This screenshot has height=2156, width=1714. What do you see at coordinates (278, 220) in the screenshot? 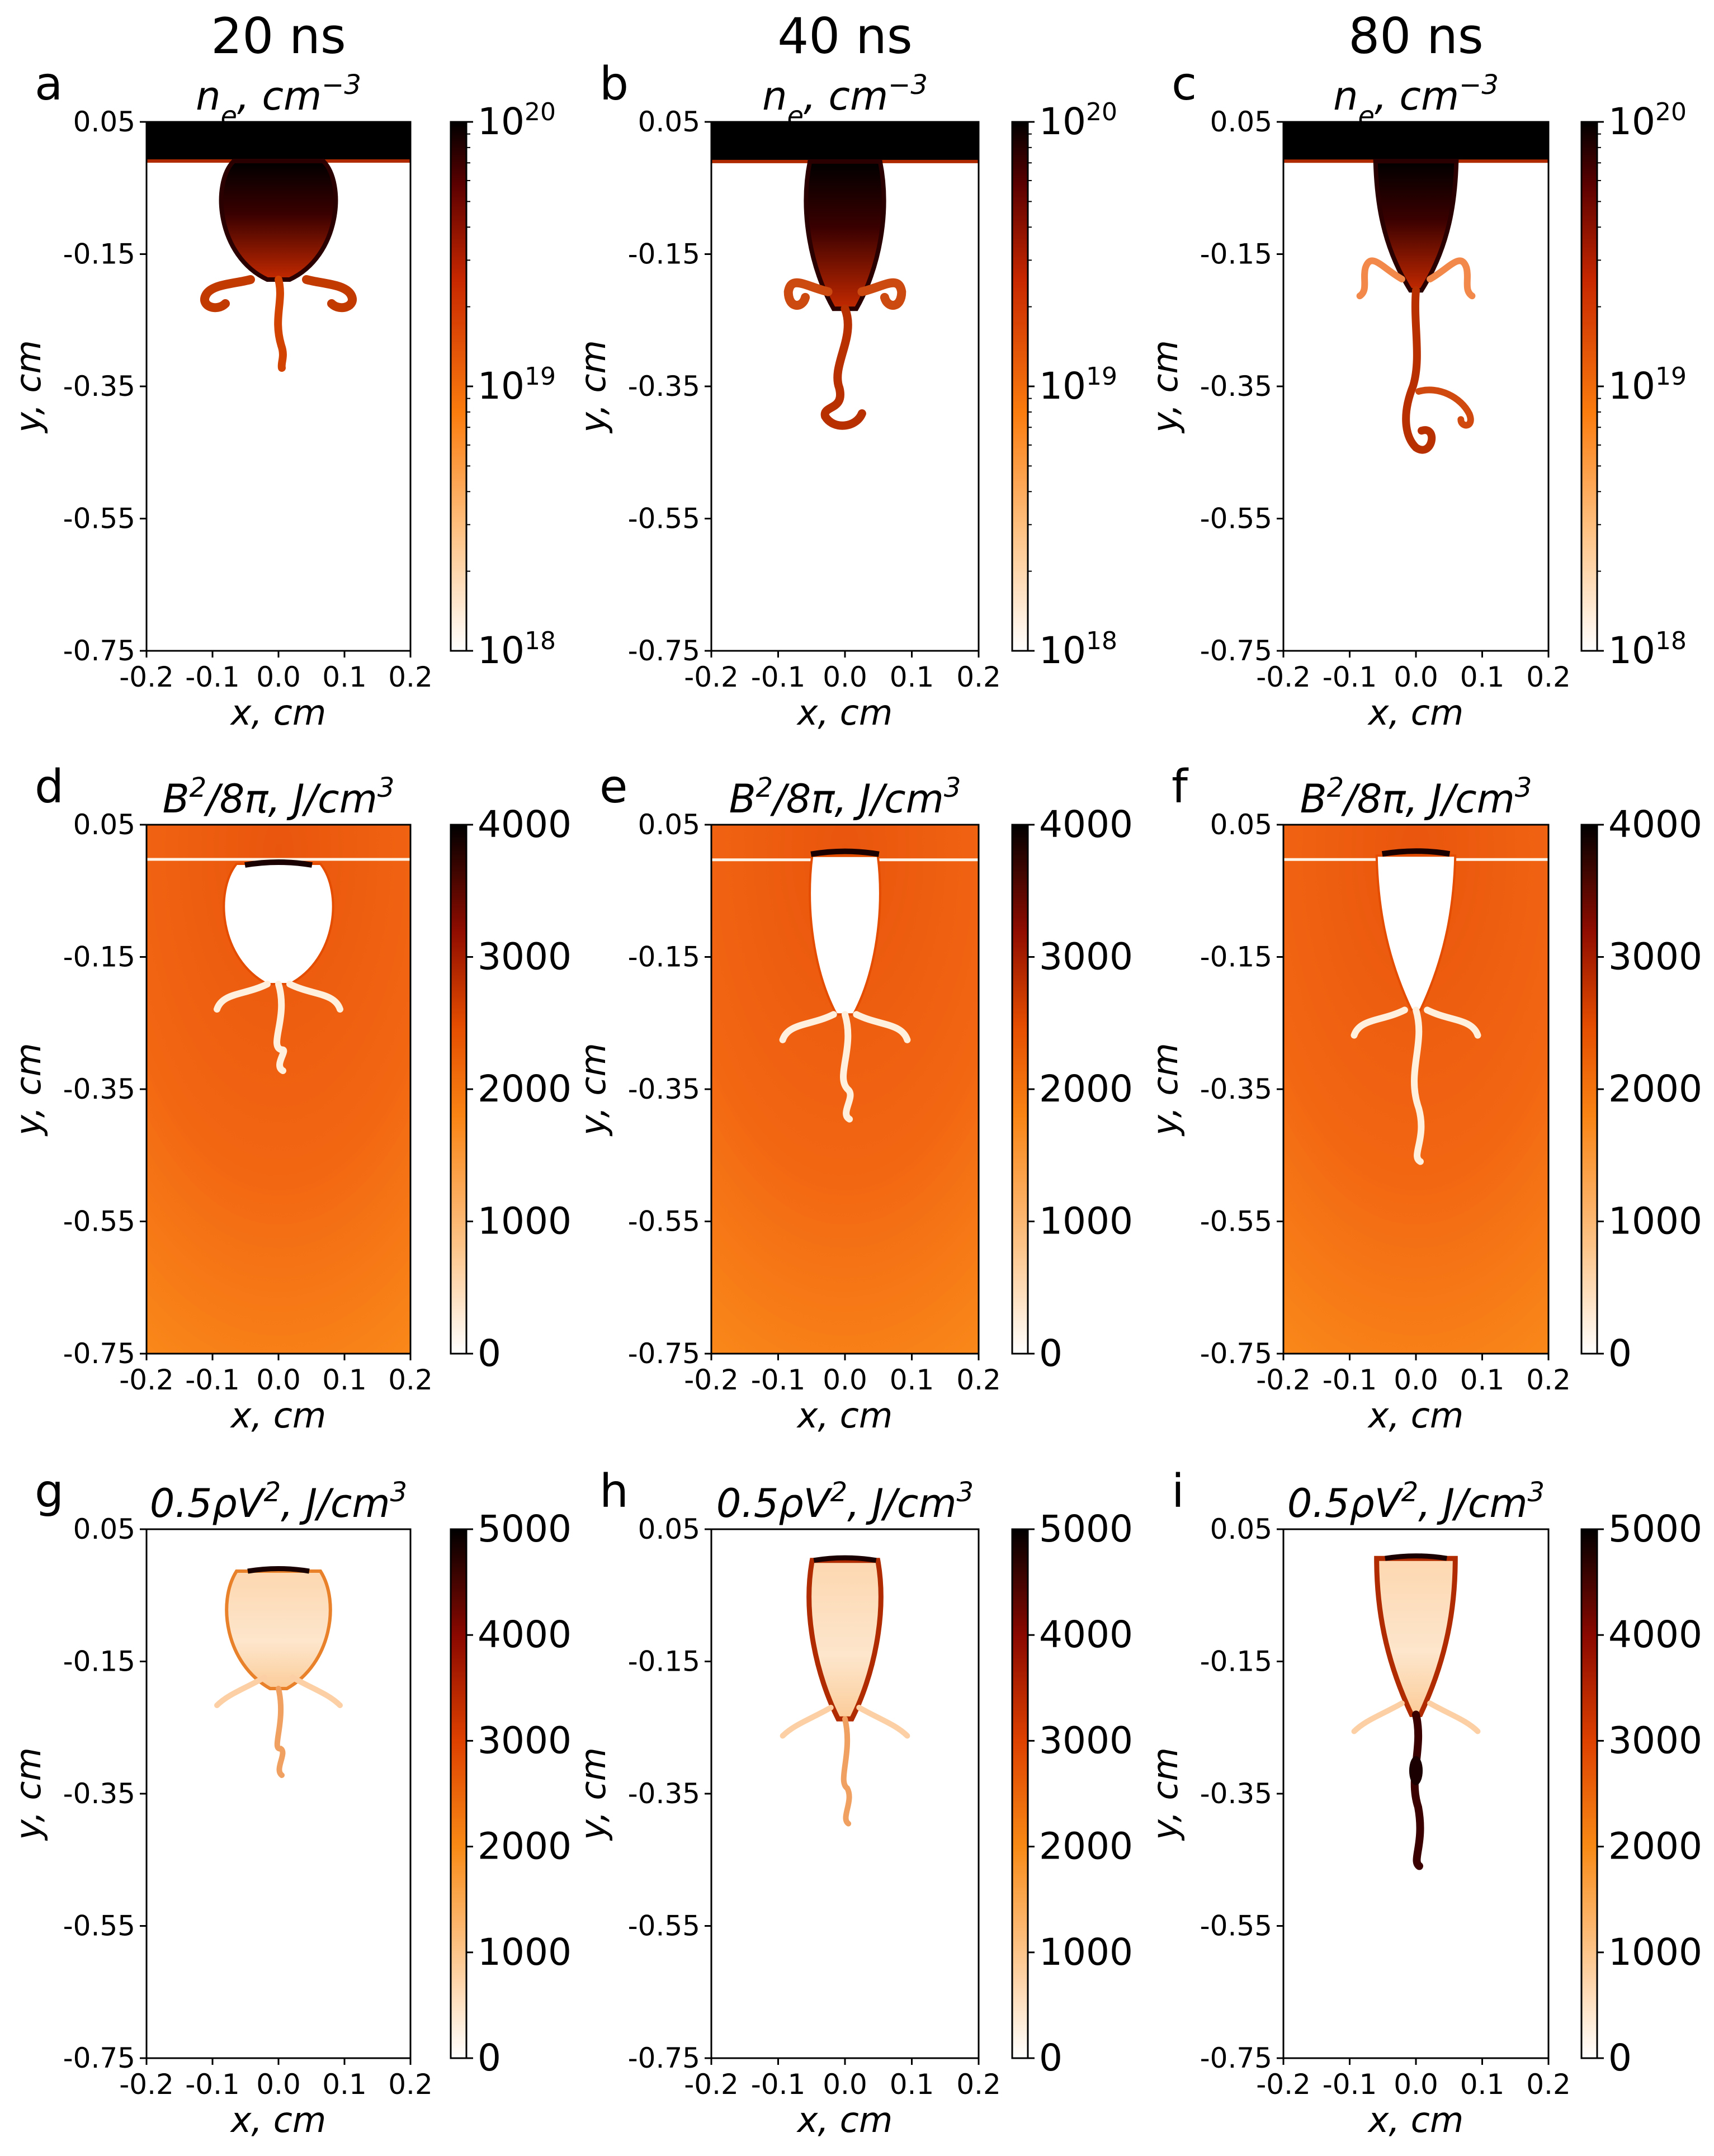
I see `plasma-bulb` at bounding box center [278, 220].